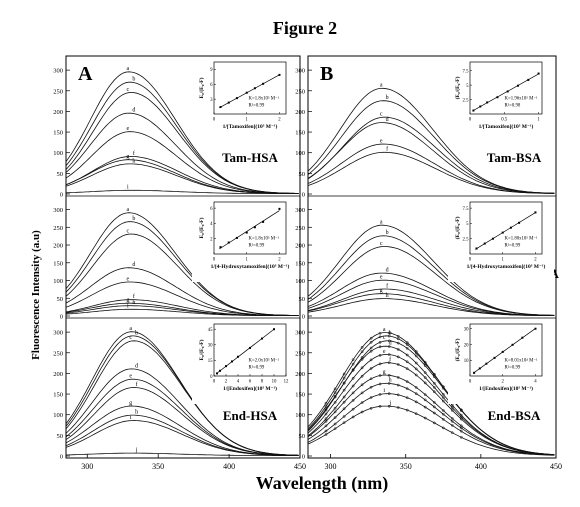 The width and height of the screenshot is (580, 507). Describe the element at coordinates (303, 457) in the screenshot. I see `y-tick-label: 0` at that location.